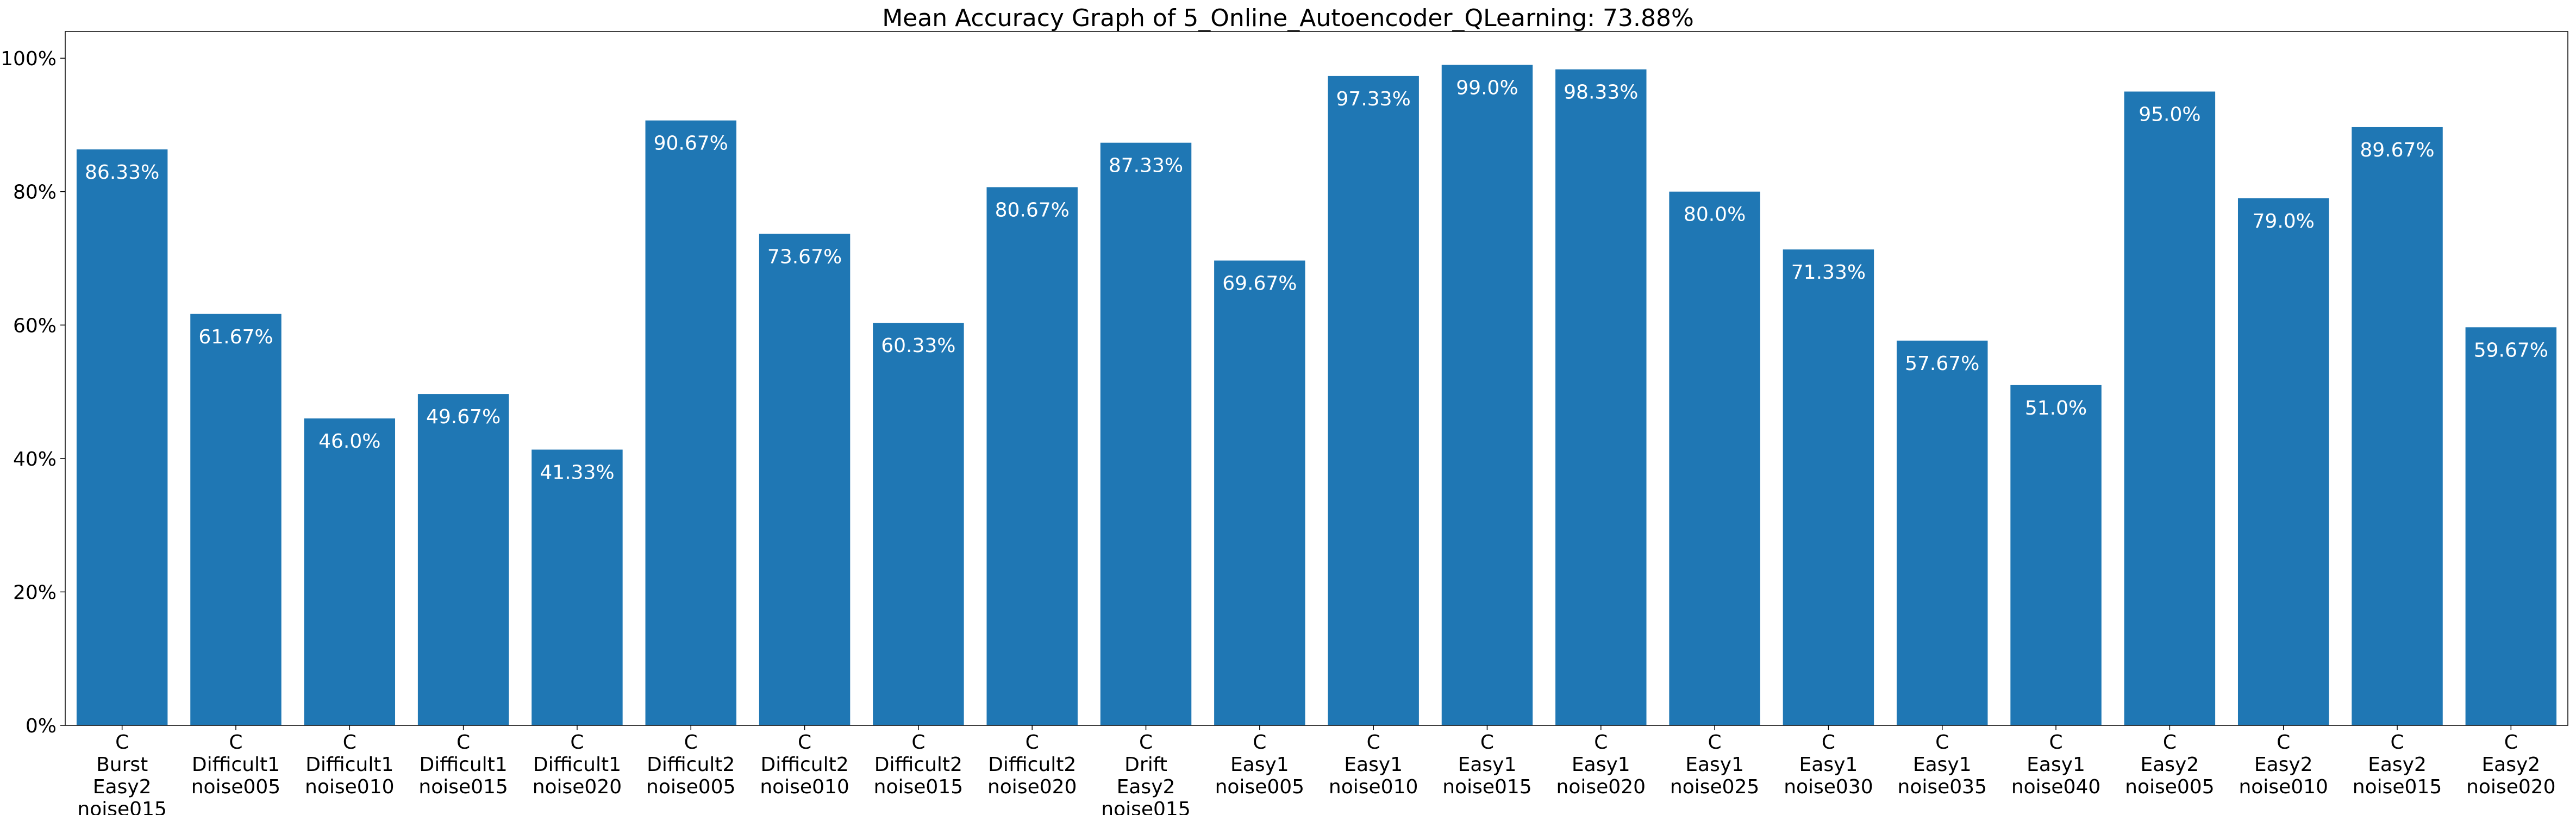 This screenshot has width=2576, height=815. I want to click on bar-value-label: 97.33%, so click(1373, 99).